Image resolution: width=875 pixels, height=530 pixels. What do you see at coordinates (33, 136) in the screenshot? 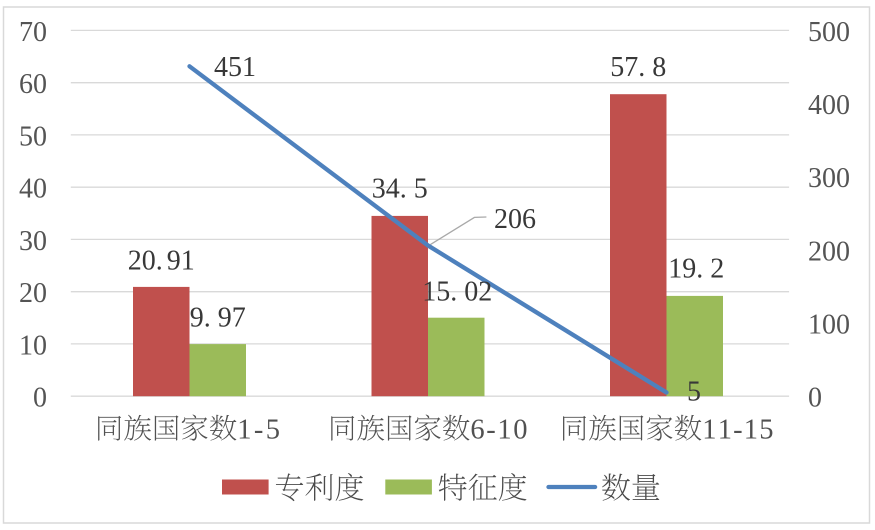
I see `svg-text: 50` at bounding box center [33, 136].